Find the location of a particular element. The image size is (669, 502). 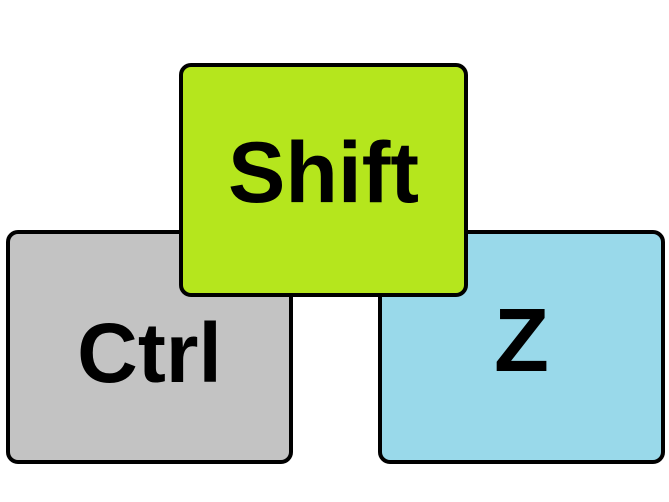

shift-key-label: Shift is located at coordinates (323, 173).